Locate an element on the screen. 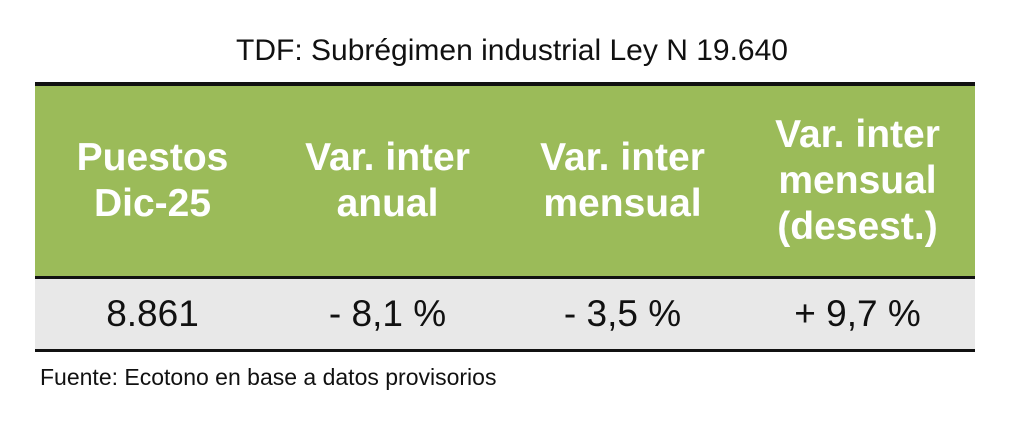 Image resolution: width=1024 pixels, height=435 pixels. header-cell: Var. inter mensual is located at coordinates (622, 181).